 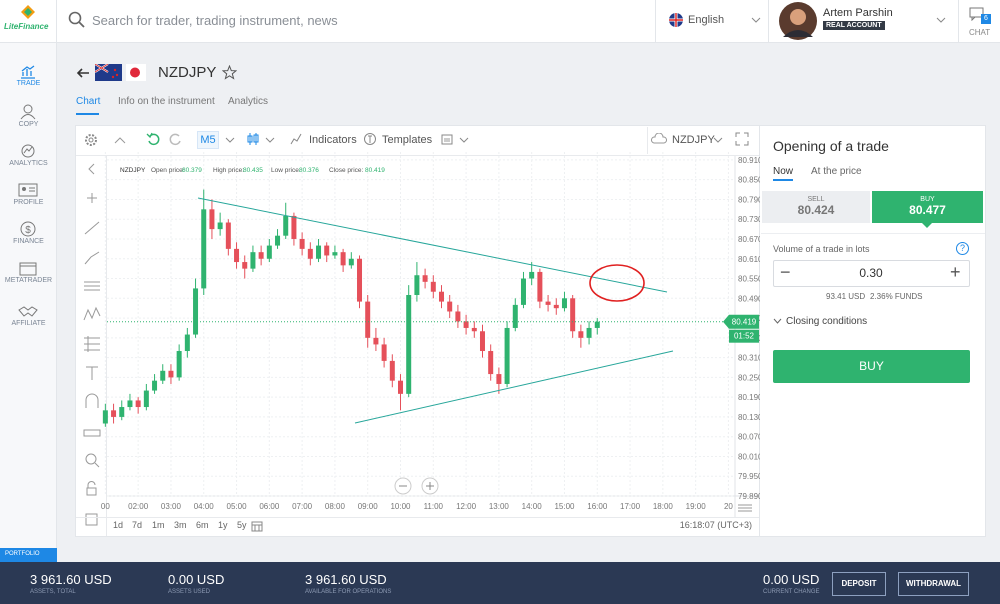 What do you see at coordinates (166, 101) in the screenshot?
I see `instrument-tab: Info on the instrument` at bounding box center [166, 101].